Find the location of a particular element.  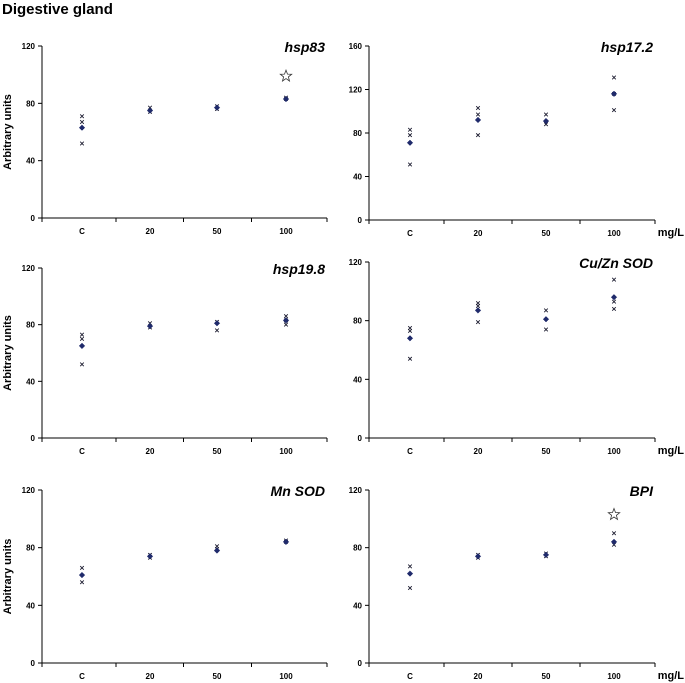

chart-panel-6: 0 40 80 120 C 20 50 100 BPI mg/L is located at coordinates (517, 582).